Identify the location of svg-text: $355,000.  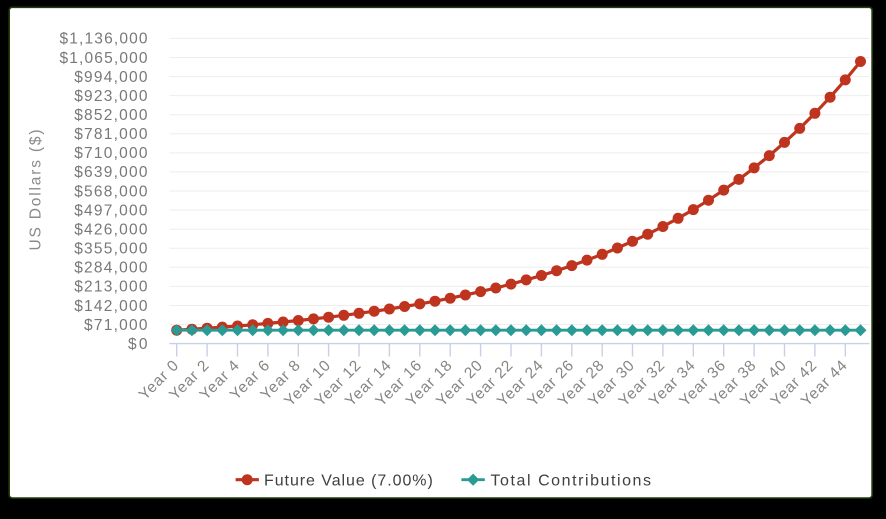
(111, 249).